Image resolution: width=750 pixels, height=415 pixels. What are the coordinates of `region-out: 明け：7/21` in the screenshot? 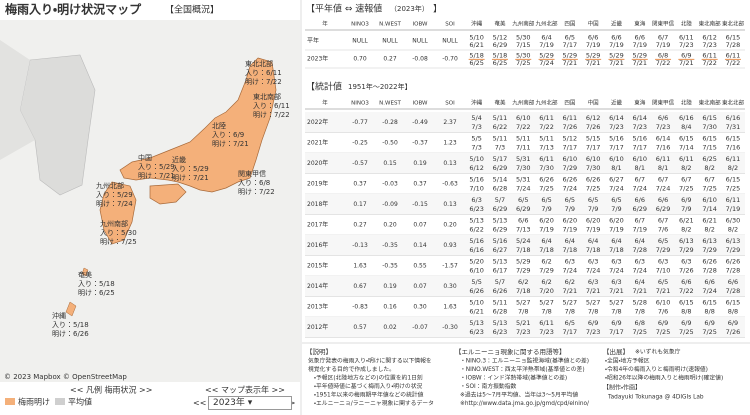 It's located at (156, 176).